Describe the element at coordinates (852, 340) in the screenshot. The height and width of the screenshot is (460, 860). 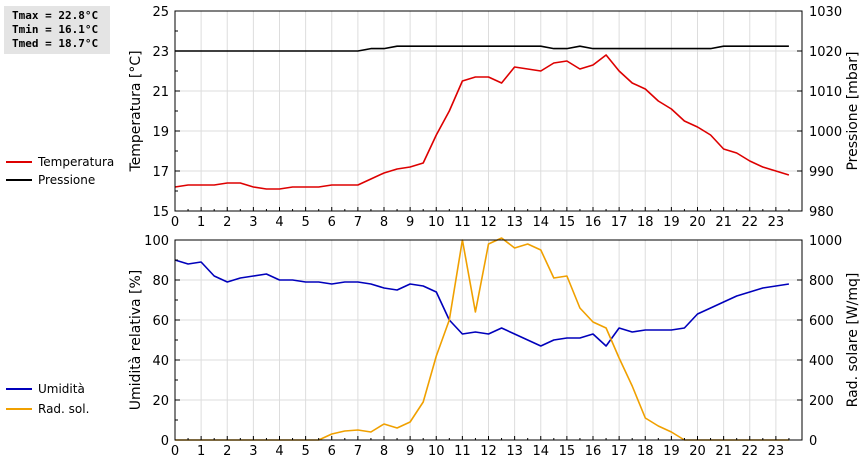
I see `y2-axis-label-radiation: Rad. solare [W/mq]` at that location.